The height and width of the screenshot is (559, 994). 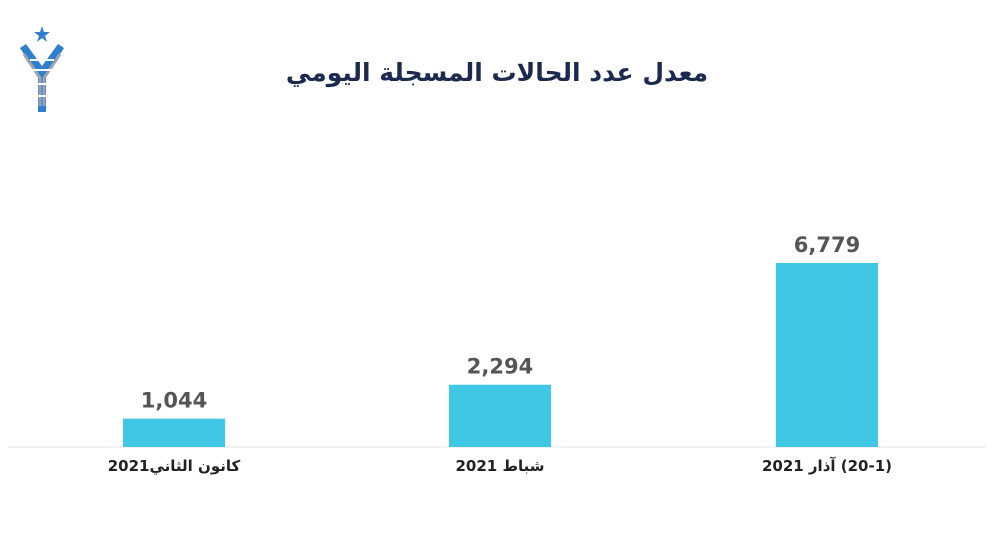 What do you see at coordinates (174, 401) in the screenshot?
I see `bar-value-label-1: 1,044` at bounding box center [174, 401].